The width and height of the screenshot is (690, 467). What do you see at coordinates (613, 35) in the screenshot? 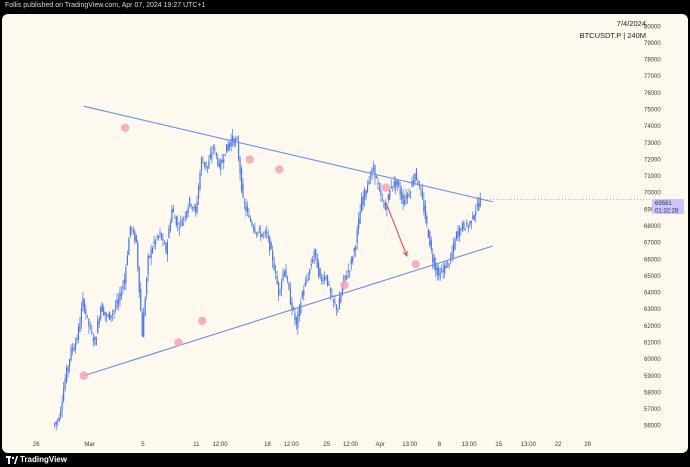
I see `chart-symbol: BTCUSDT.P | 240M` at bounding box center [613, 35].